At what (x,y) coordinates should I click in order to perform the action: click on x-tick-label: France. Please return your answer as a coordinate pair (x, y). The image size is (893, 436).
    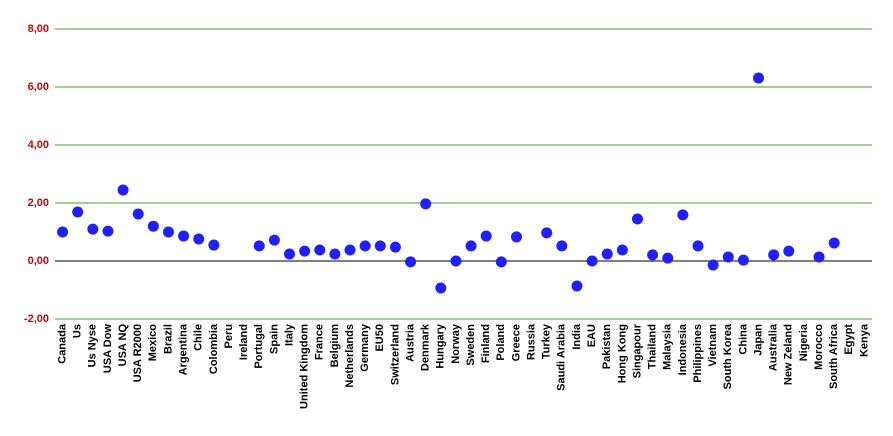
    Looking at the image, I should click on (320, 342).